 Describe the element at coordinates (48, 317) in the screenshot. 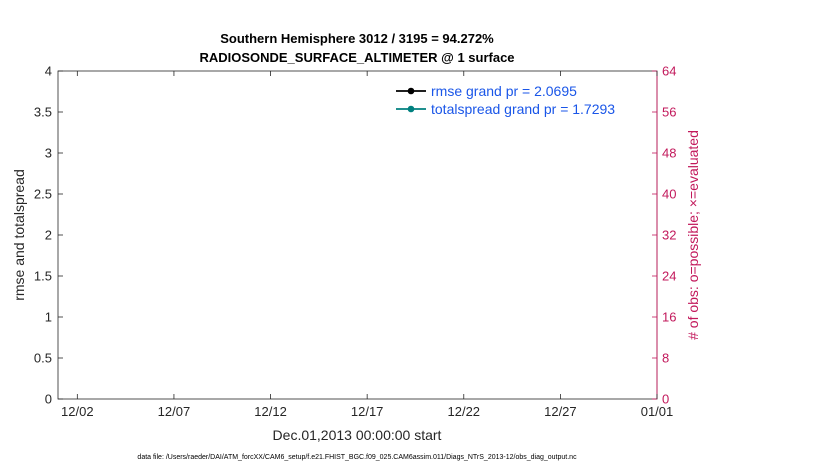

I see `y-tick-label: 1` at that location.